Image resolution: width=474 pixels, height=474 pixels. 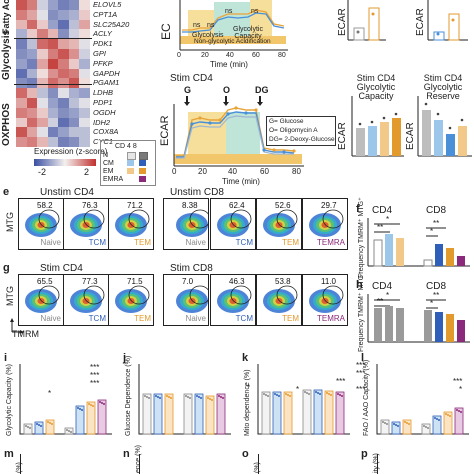 What do you see at coordinates (106, 73) in the screenshot?
I see `gene-label: GAPDH` at bounding box center [106, 73].